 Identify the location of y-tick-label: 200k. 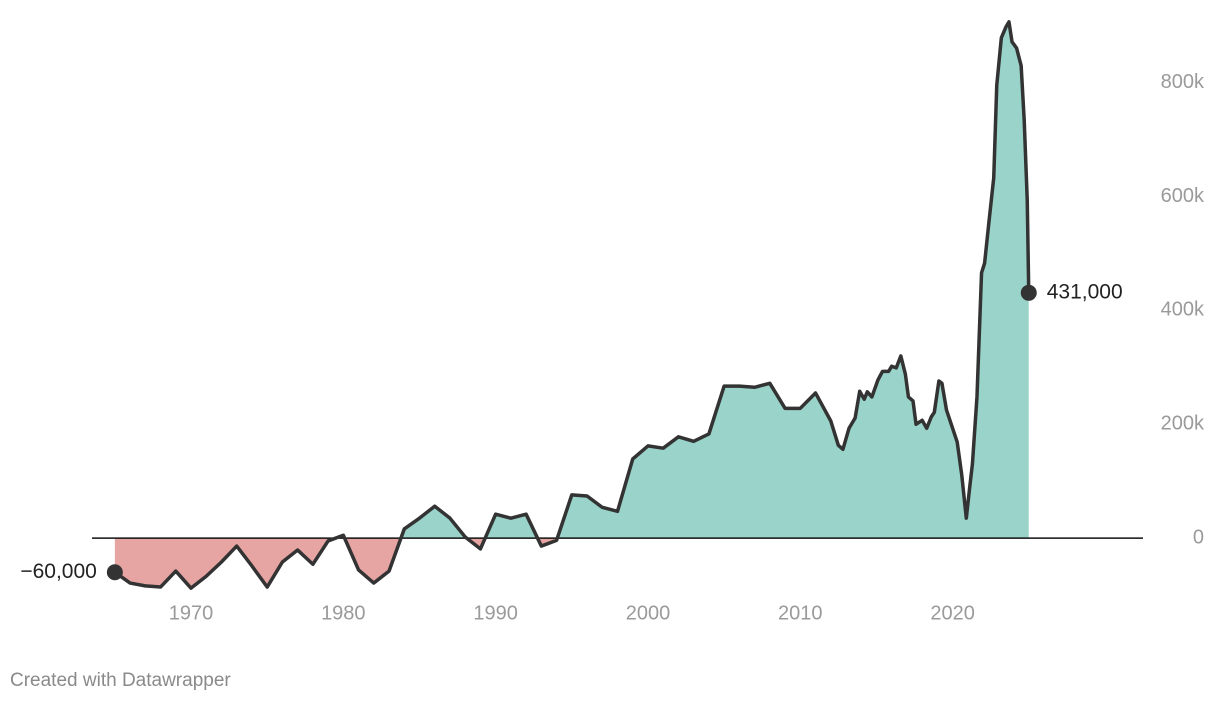
(1183, 424).